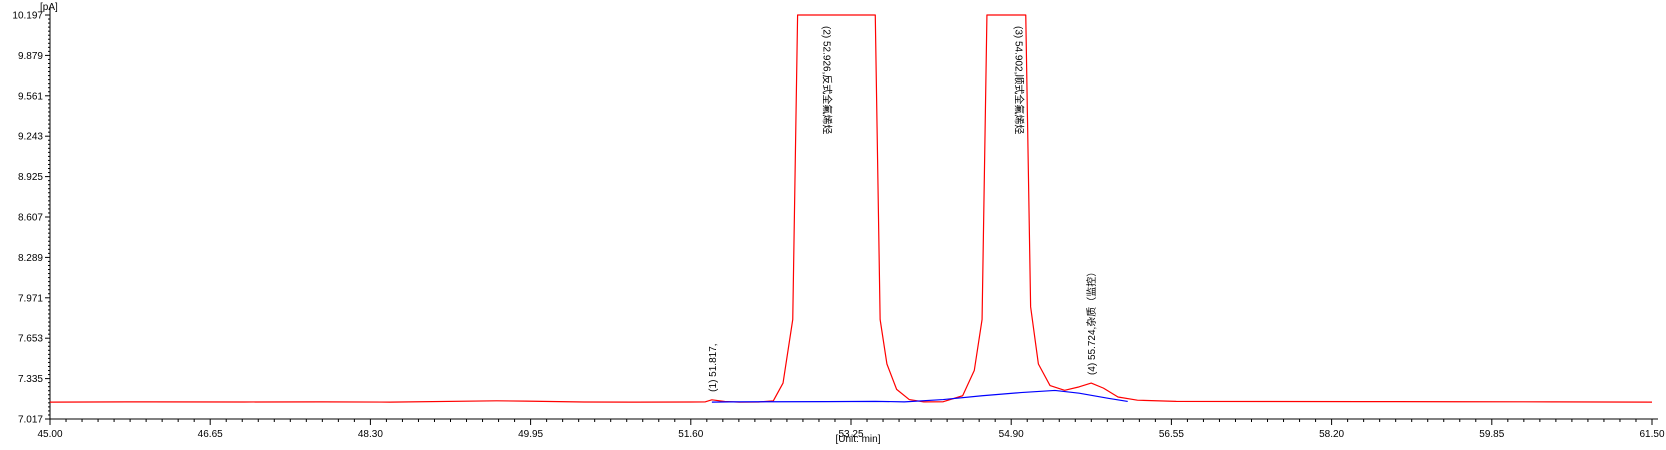  Describe the element at coordinates (30, 177) in the screenshot. I see `y-tick-label: 8.925` at that location.